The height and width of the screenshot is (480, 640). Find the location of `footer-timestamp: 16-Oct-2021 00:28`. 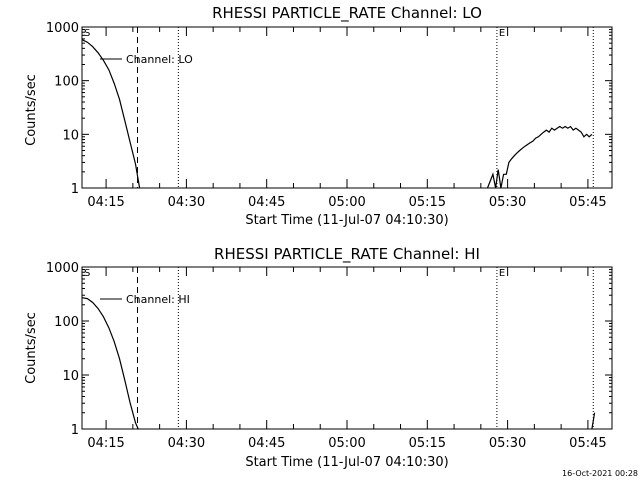

footer-timestamp: 16-Oct-2021 00:28 is located at coordinates (600, 473).